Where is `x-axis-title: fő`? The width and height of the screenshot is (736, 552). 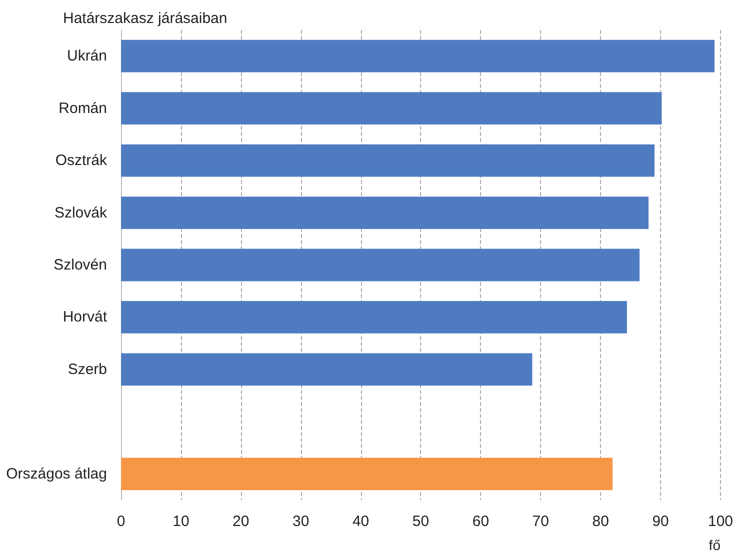 x-axis-title: fő is located at coordinates (714, 544).